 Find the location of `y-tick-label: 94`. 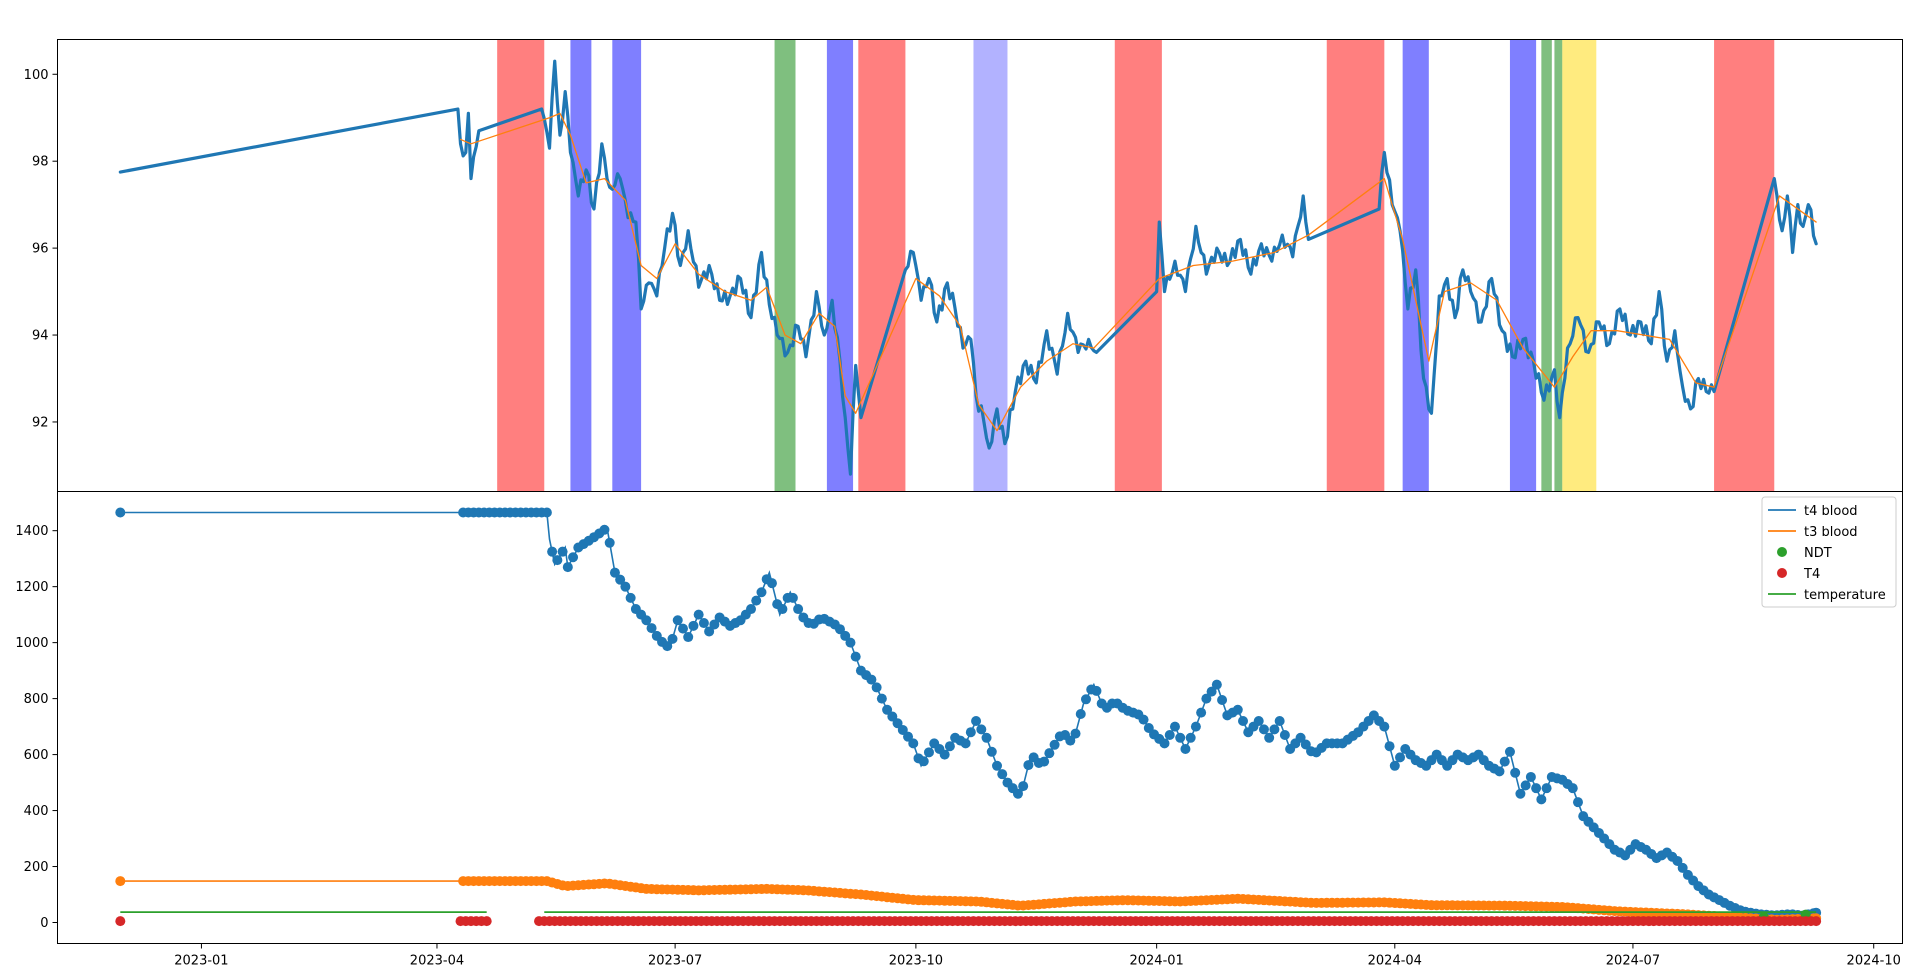

y-tick-label: 94 is located at coordinates (40, 336).